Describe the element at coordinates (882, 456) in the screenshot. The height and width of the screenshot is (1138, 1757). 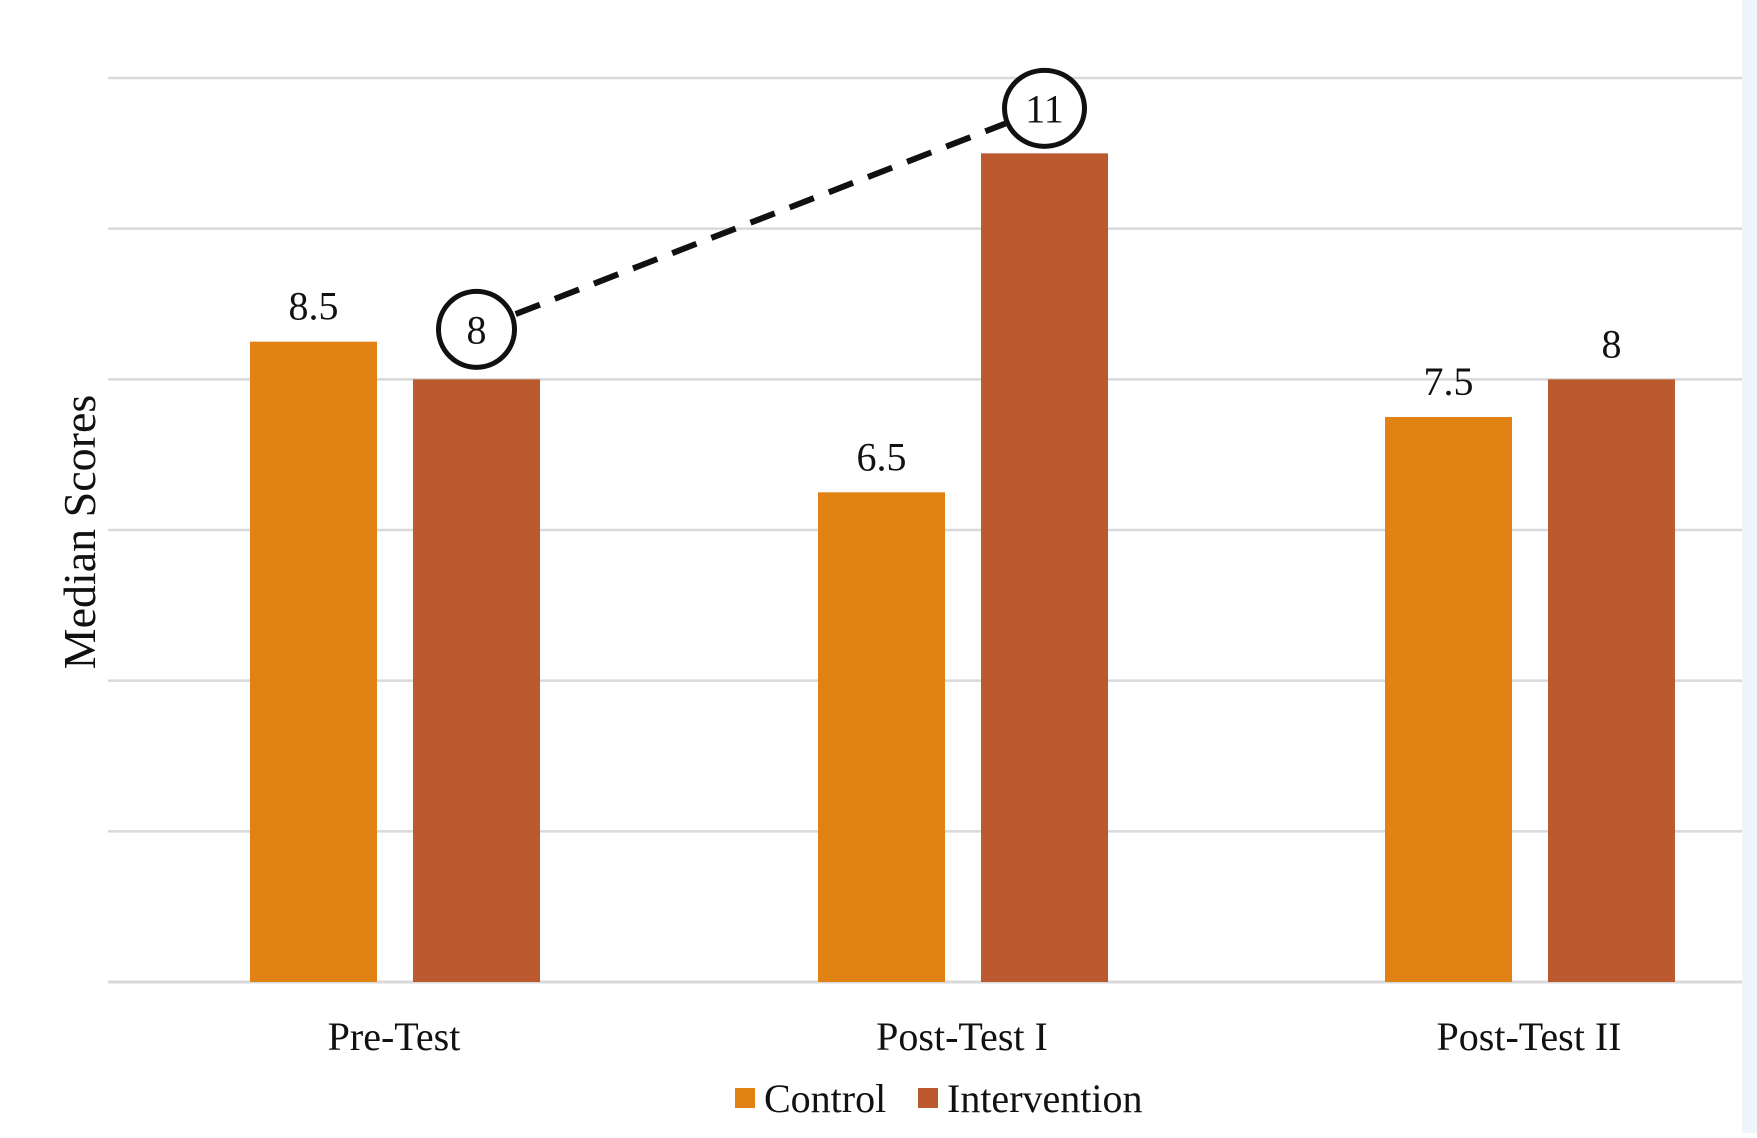
I see `data-label-control-post-test-i: 6.5` at that location.